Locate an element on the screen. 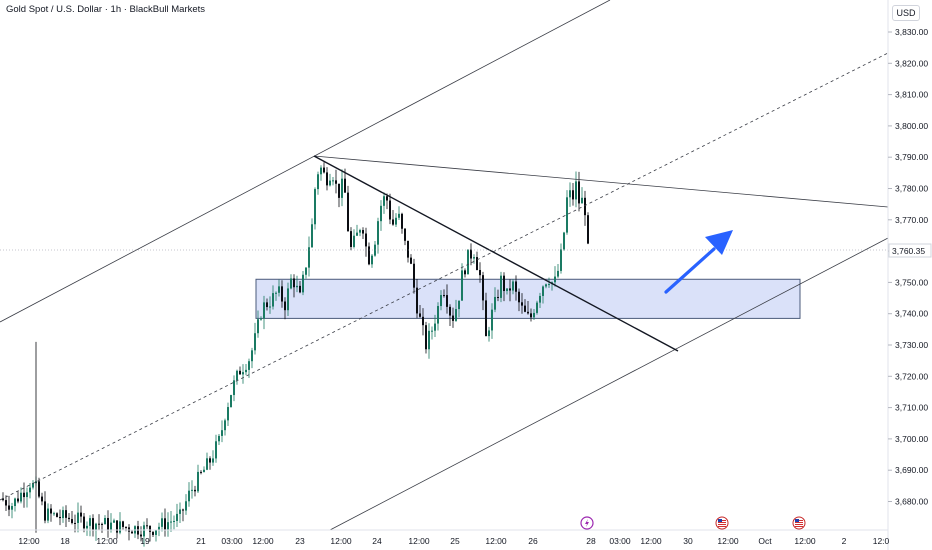 This screenshot has width=932, height=550. time-tick-label: Oct is located at coordinates (765, 541).